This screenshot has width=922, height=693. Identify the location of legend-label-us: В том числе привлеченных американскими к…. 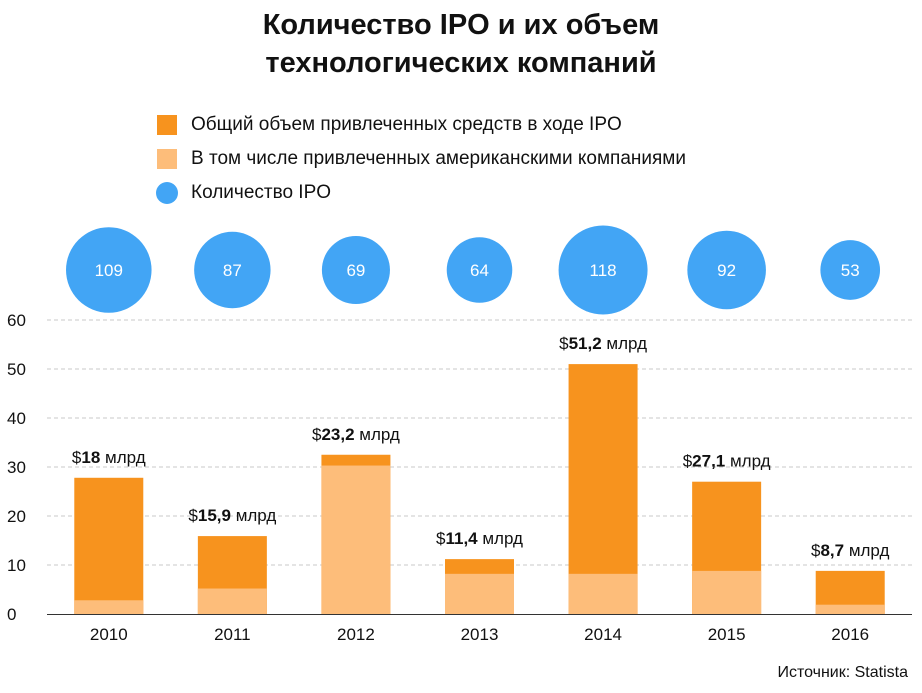
(438, 158).